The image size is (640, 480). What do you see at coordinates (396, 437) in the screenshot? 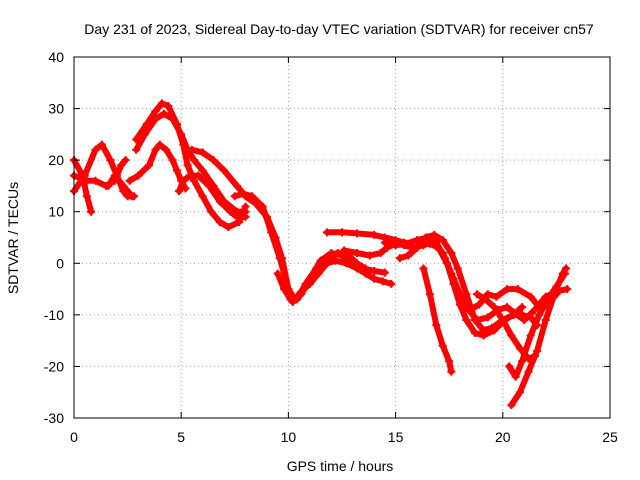
I see `x-tick-label: 15` at bounding box center [396, 437].